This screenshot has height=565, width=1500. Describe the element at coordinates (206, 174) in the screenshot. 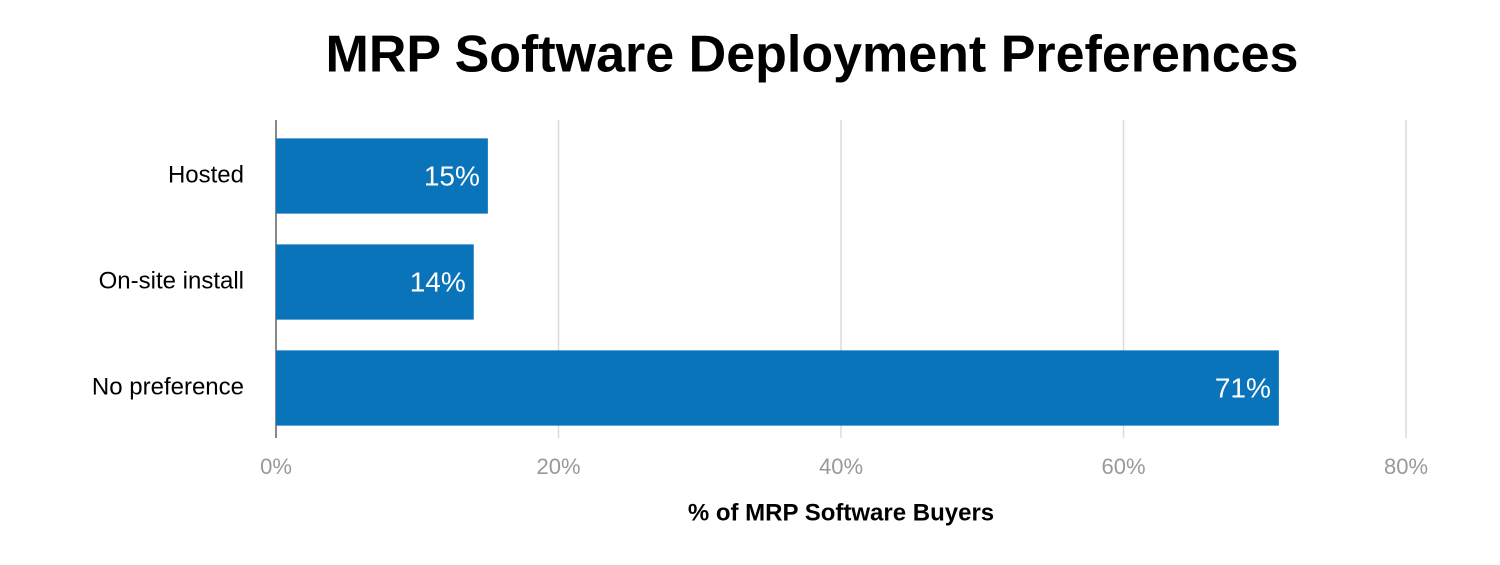

I see `y-tick-label: Hosted` at that location.